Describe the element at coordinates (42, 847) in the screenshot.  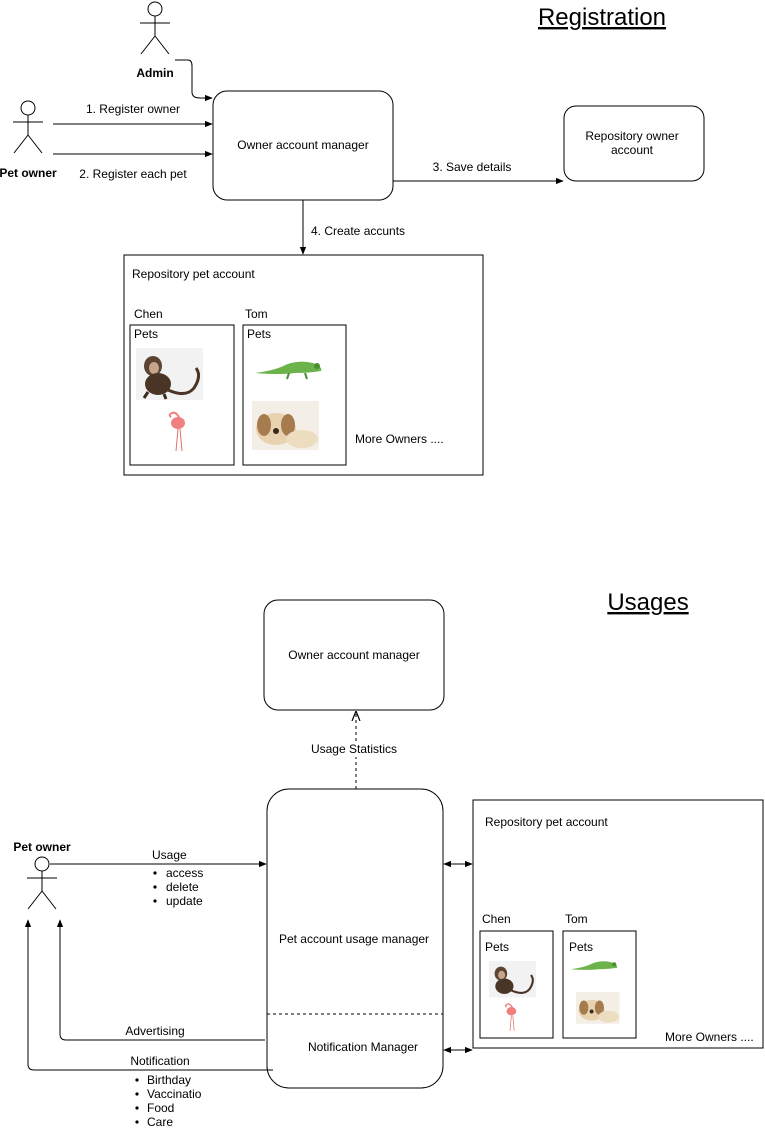
I see `usages-pet-owner-label: Pet owner` at that location.